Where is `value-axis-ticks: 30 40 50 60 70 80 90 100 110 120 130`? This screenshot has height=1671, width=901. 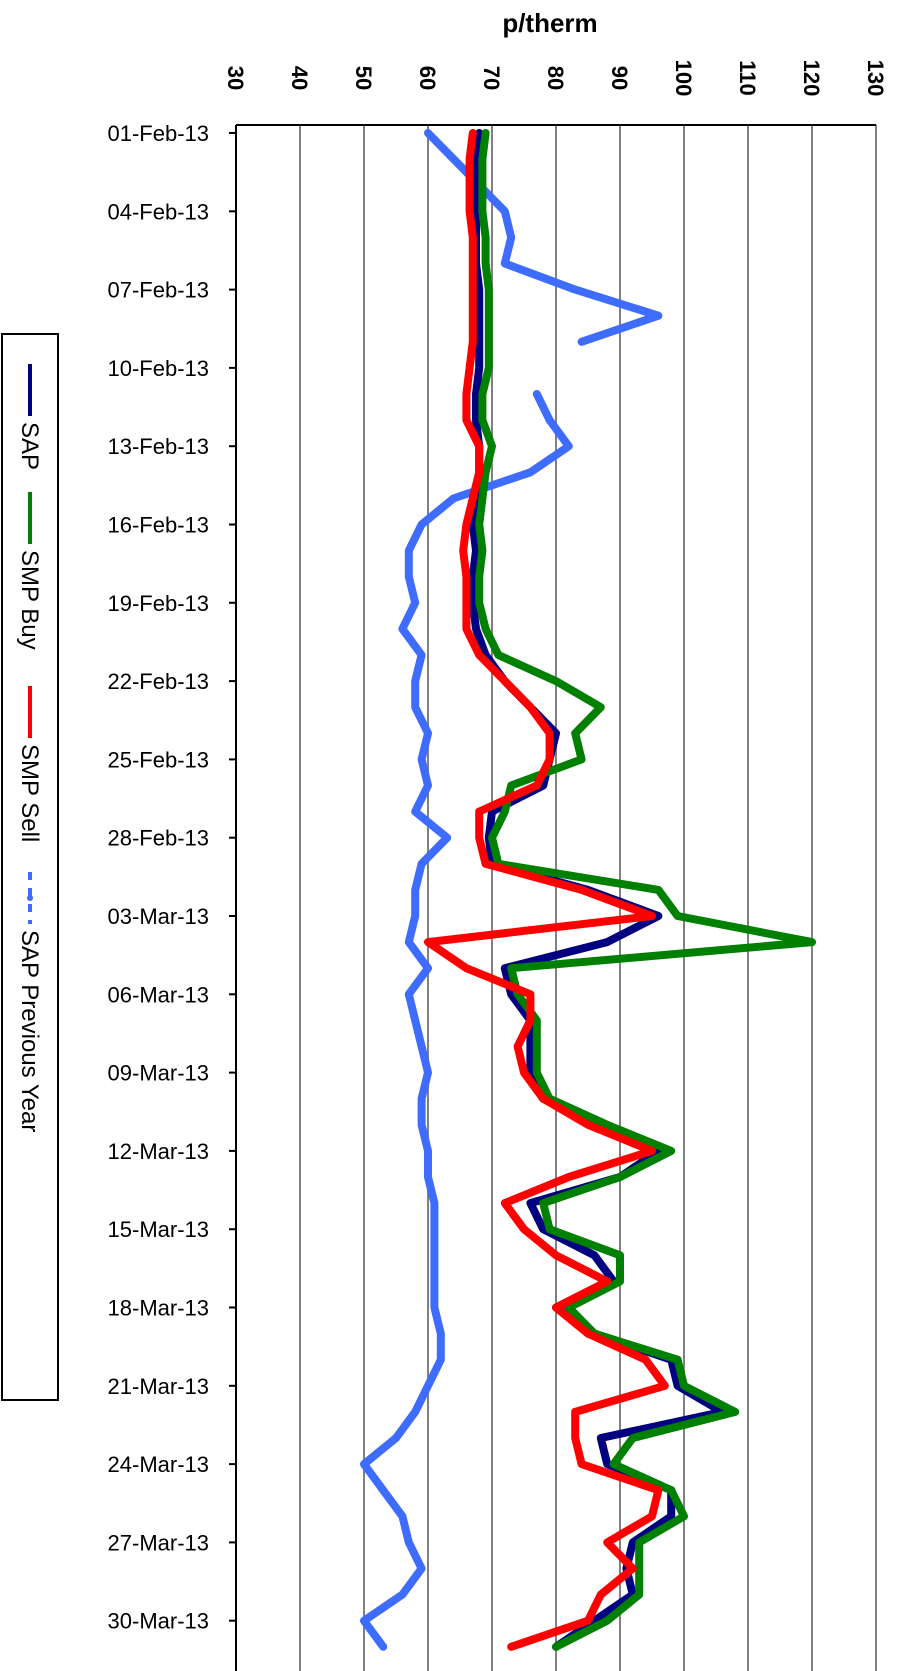 value-axis-ticks: 30 40 50 60 70 80 90 100 110 120 130 is located at coordinates (555, 78).